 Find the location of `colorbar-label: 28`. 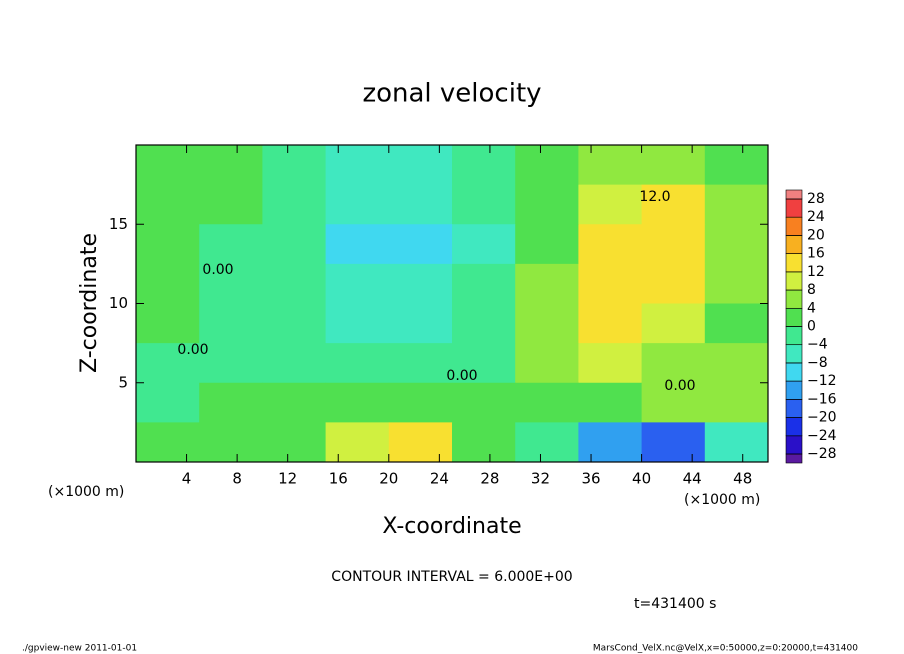

colorbar-label: 28 is located at coordinates (816, 199).